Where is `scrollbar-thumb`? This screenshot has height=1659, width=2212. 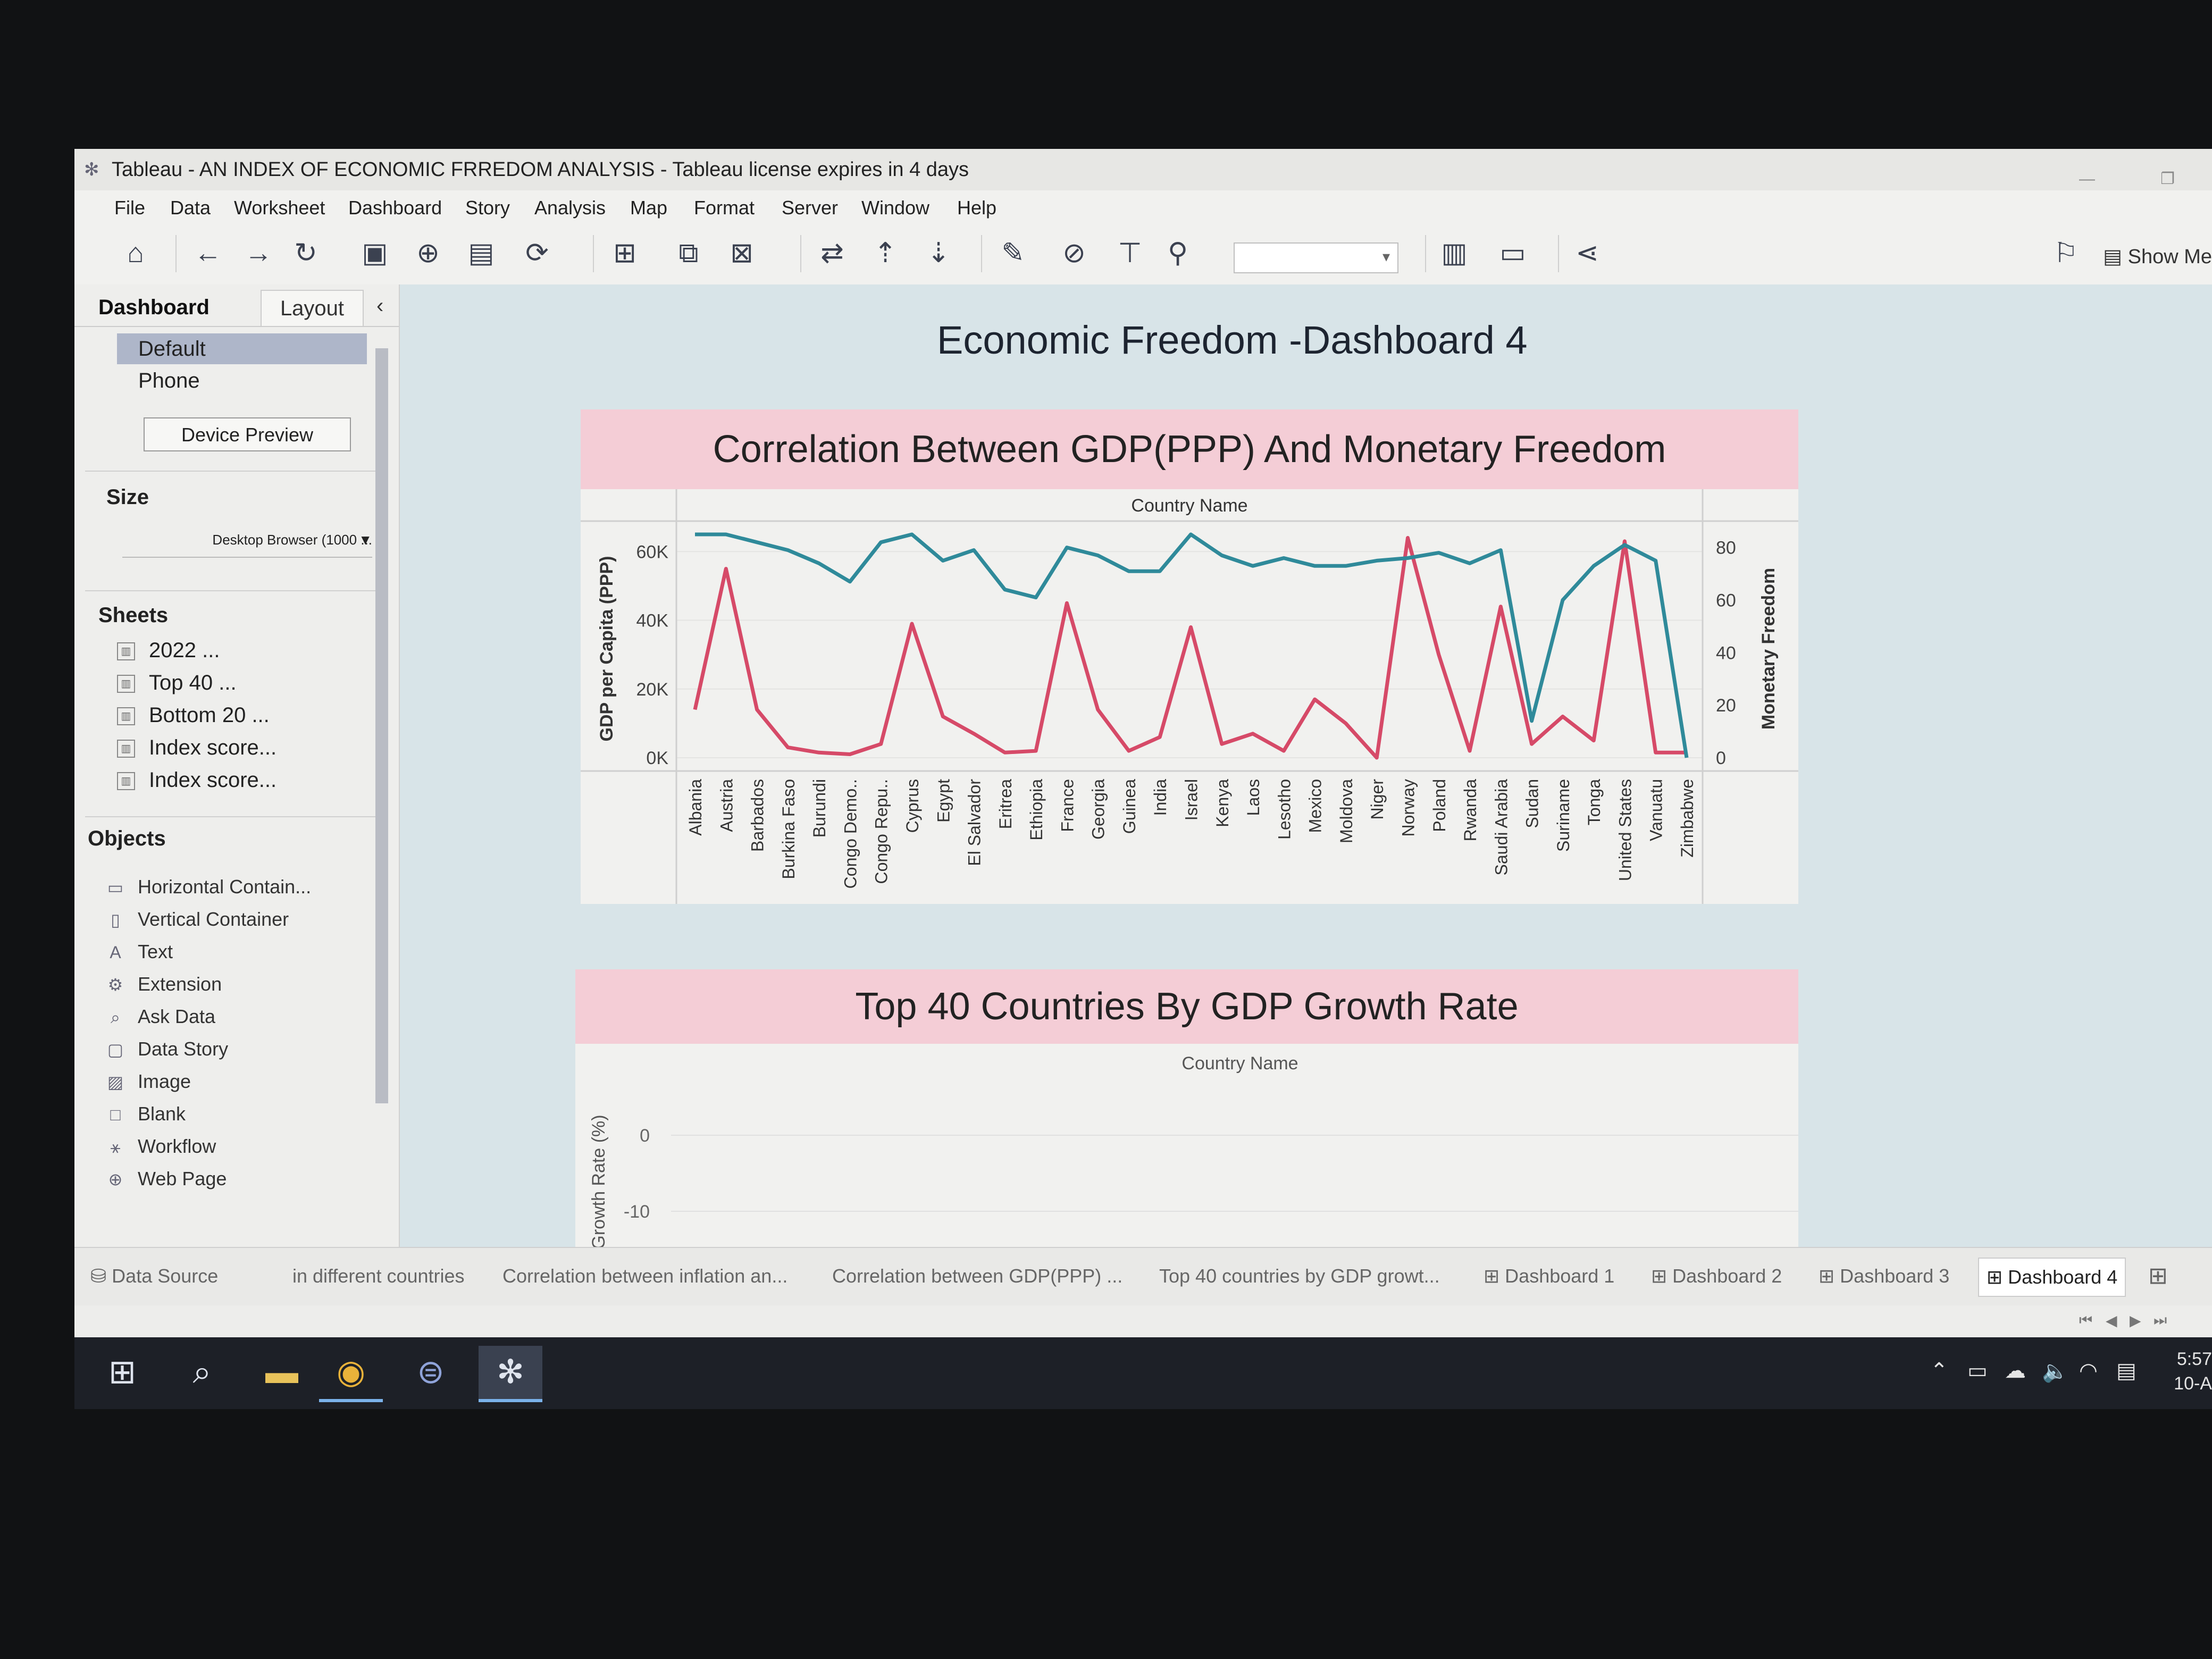
scrollbar-thumb is located at coordinates (381, 725).